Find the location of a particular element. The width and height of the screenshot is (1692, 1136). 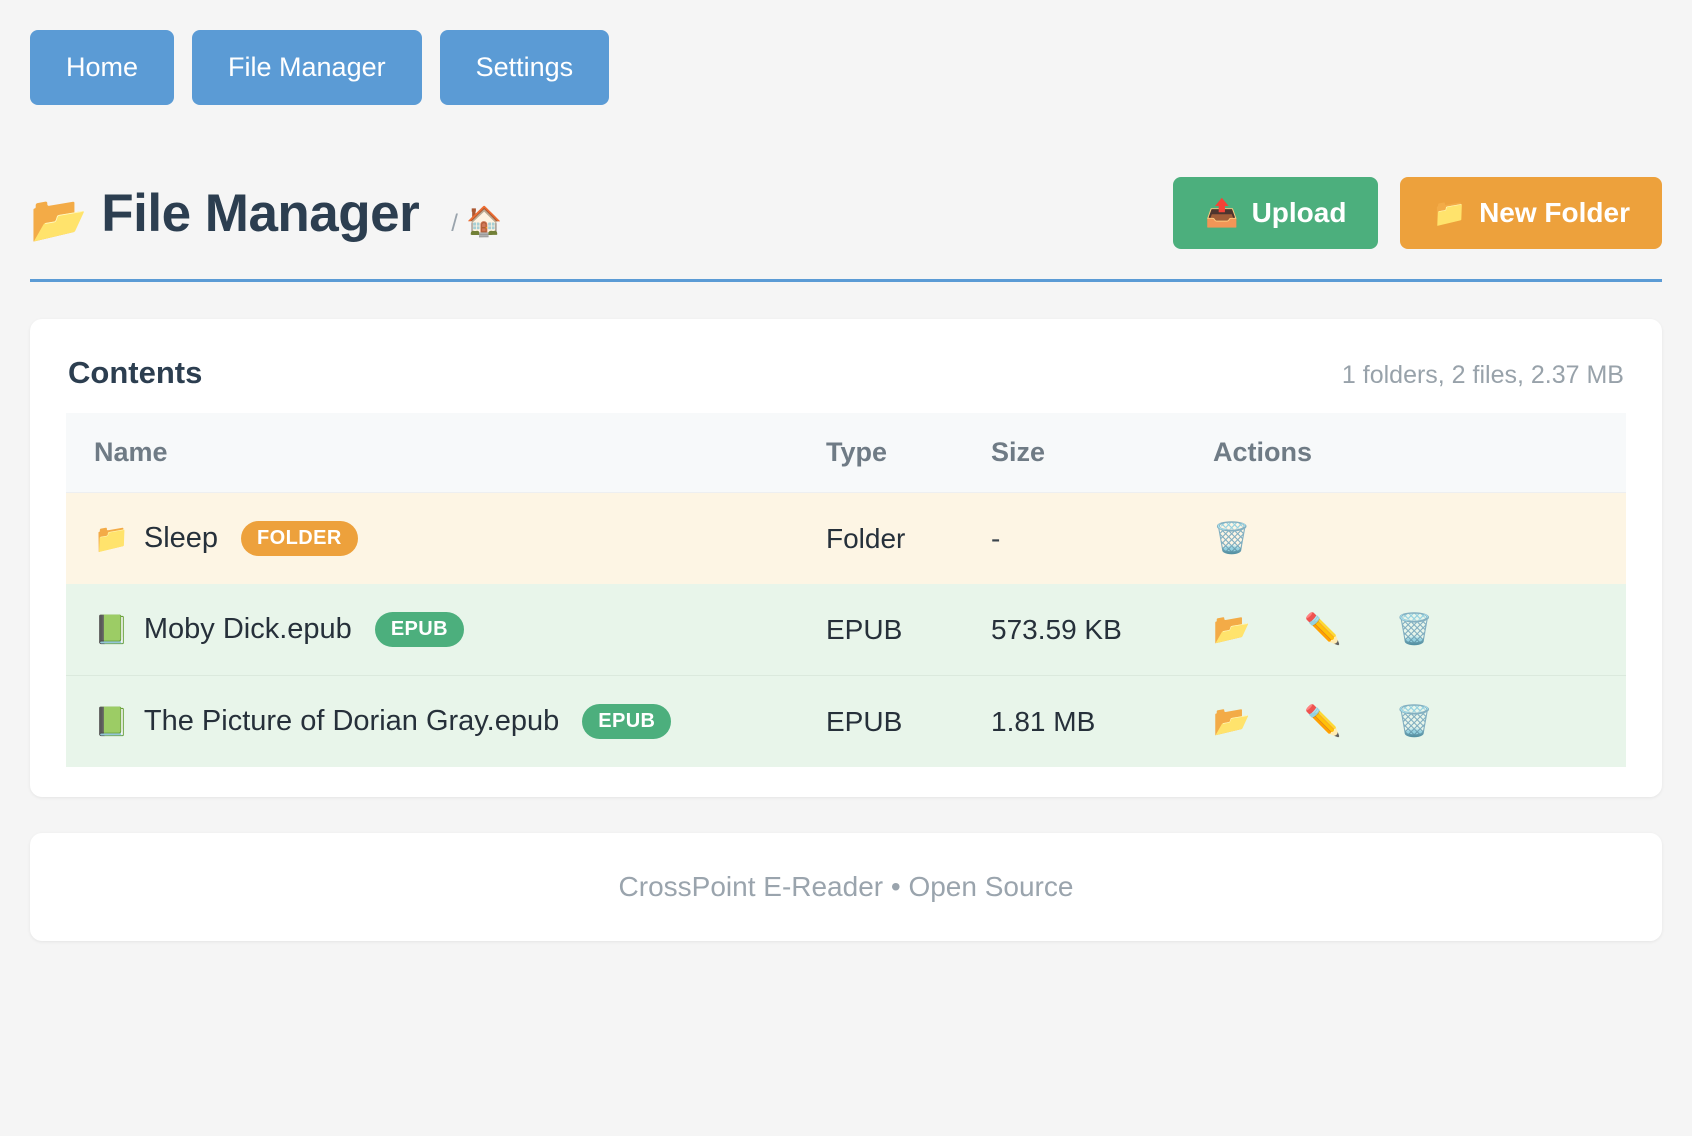

nav-item-settings: Settings is located at coordinates (524, 67).